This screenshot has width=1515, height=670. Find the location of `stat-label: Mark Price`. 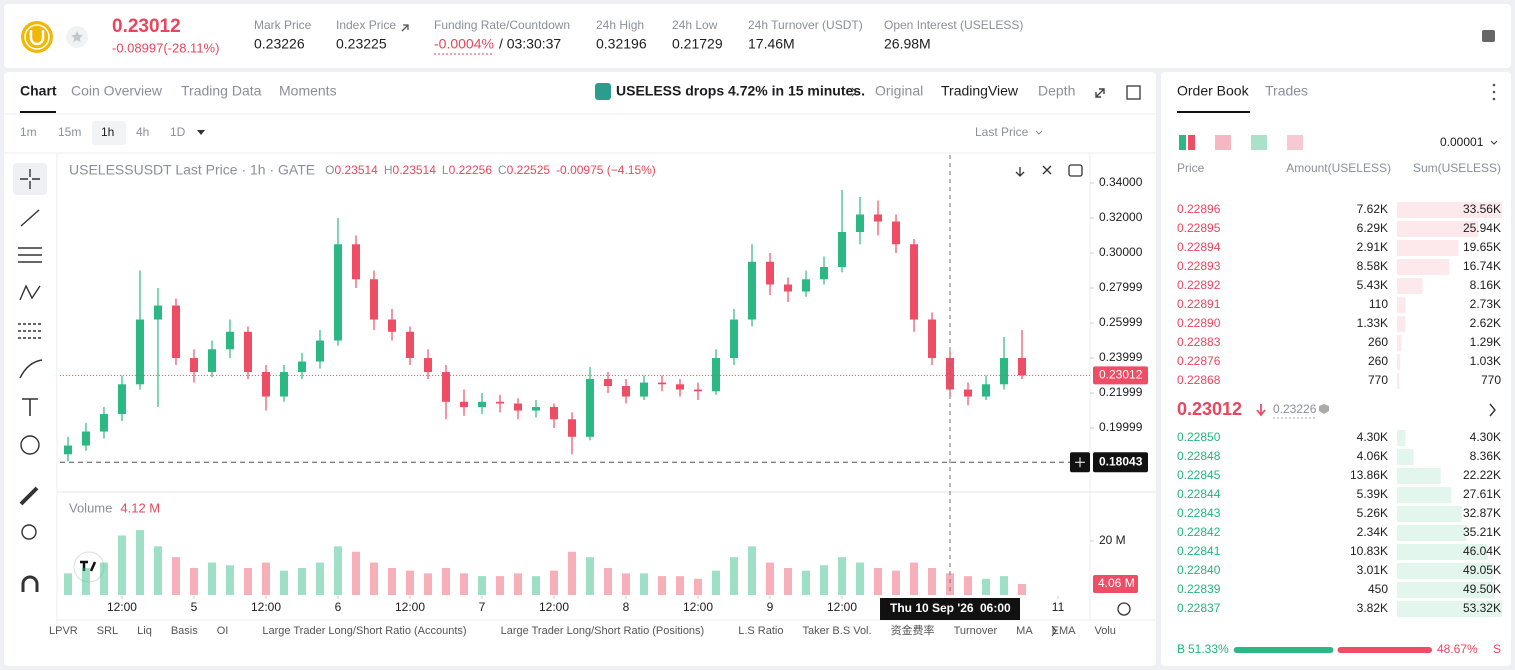

stat-label: Mark Price is located at coordinates (283, 25).